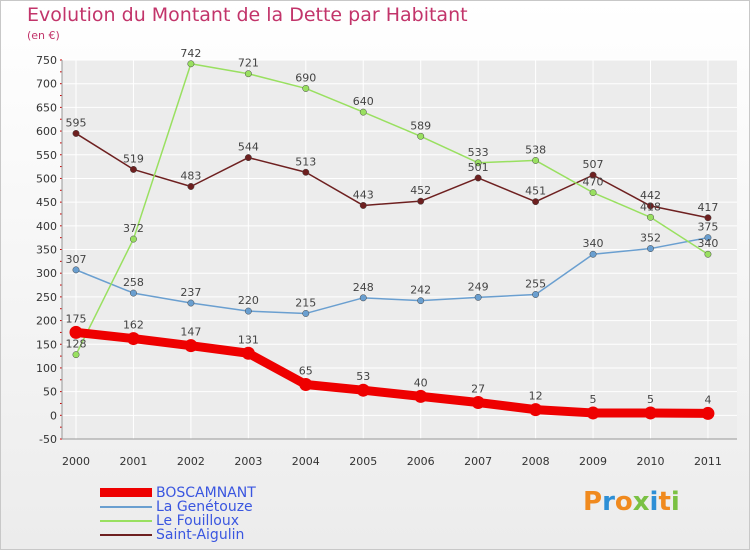 This screenshot has width=750, height=550. I want to click on x-tick-label: 2004, so click(306, 461).